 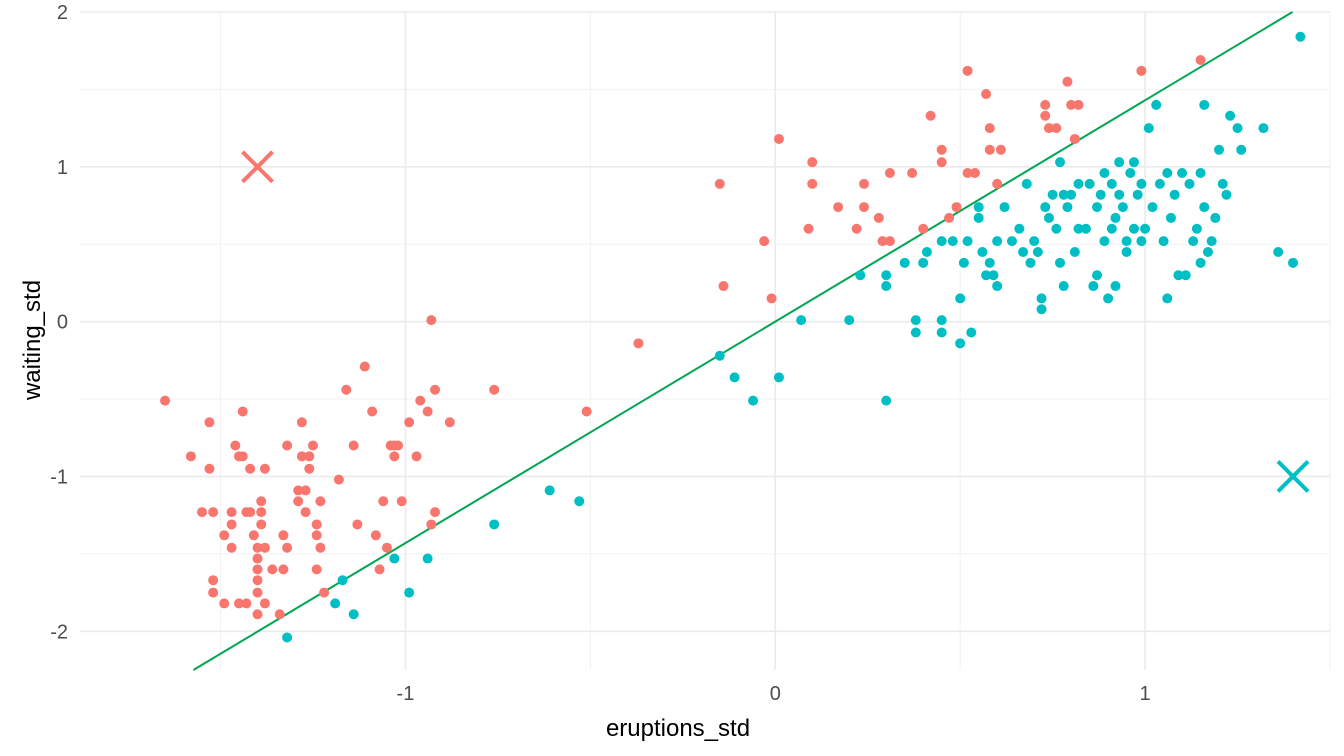 I want to click on y-axis-title: waiting_std, so click(x=32, y=340).